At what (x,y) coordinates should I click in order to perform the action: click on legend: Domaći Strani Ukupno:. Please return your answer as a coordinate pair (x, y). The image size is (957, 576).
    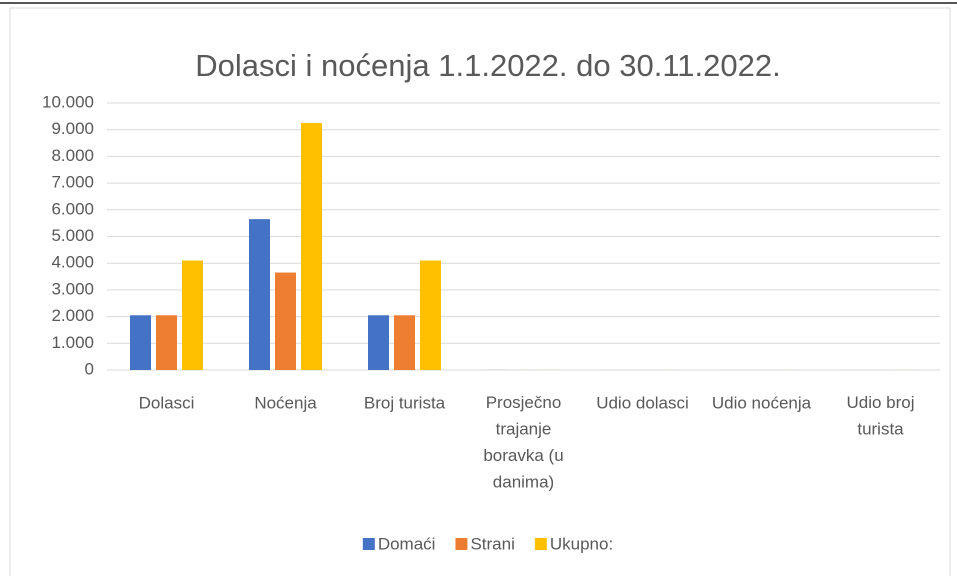
    Looking at the image, I should click on (487, 543).